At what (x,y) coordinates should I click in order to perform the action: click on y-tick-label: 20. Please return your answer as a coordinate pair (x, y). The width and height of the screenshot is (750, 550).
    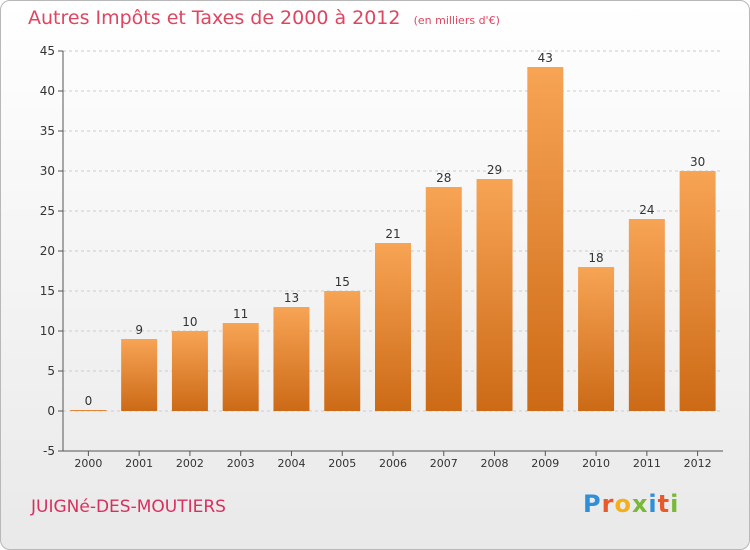
    Looking at the image, I should click on (47, 251).